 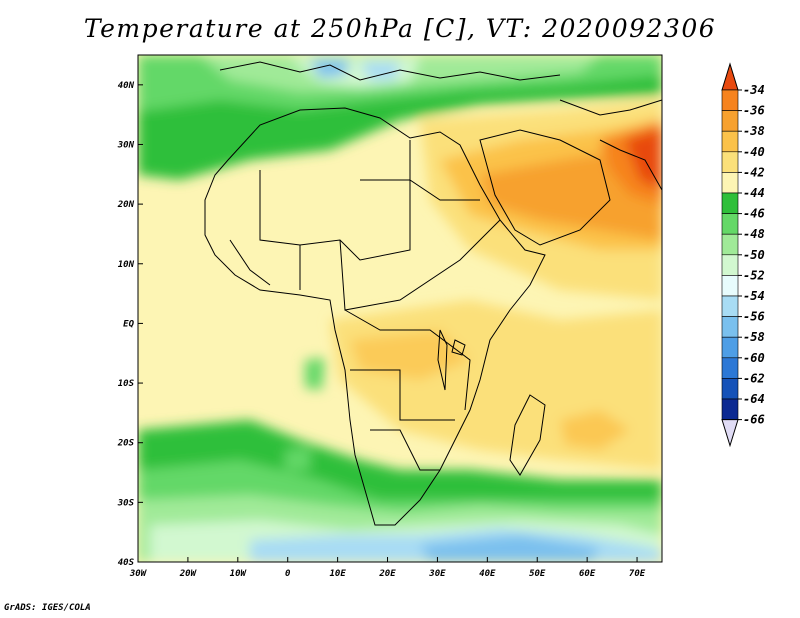 I want to click on colorbar-label: -40, so click(x=754, y=152).